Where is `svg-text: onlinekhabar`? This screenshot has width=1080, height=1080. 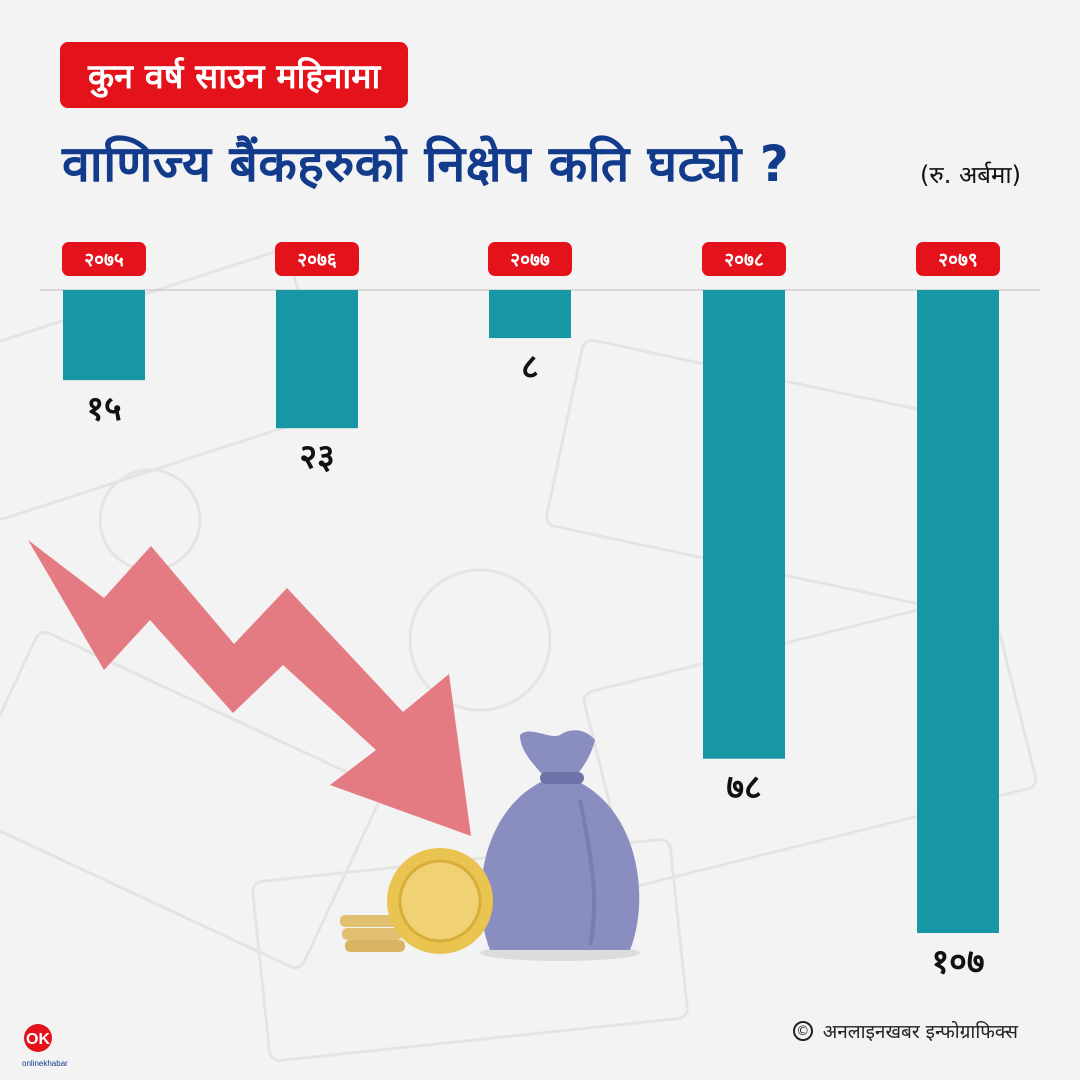 svg-text: onlinekhabar is located at coordinates (45, 1063).